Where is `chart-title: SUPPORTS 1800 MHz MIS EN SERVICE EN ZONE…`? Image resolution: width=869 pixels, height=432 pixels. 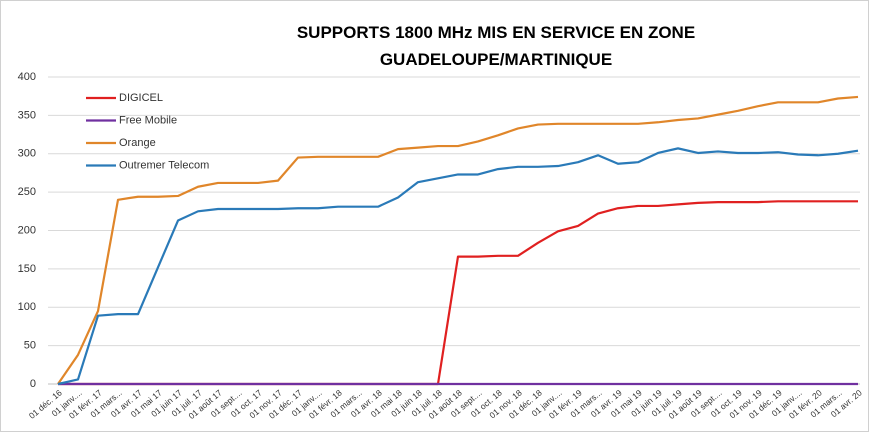
chart-title: SUPPORTS 1800 MHz MIS EN SERVICE EN ZONE… is located at coordinates (496, 46).